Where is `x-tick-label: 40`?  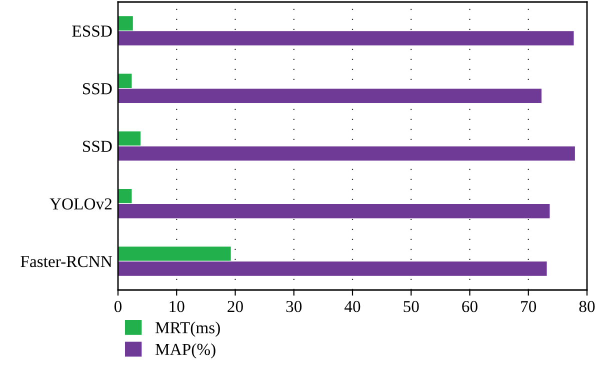 x-tick-label: 40 is located at coordinates (352, 306).